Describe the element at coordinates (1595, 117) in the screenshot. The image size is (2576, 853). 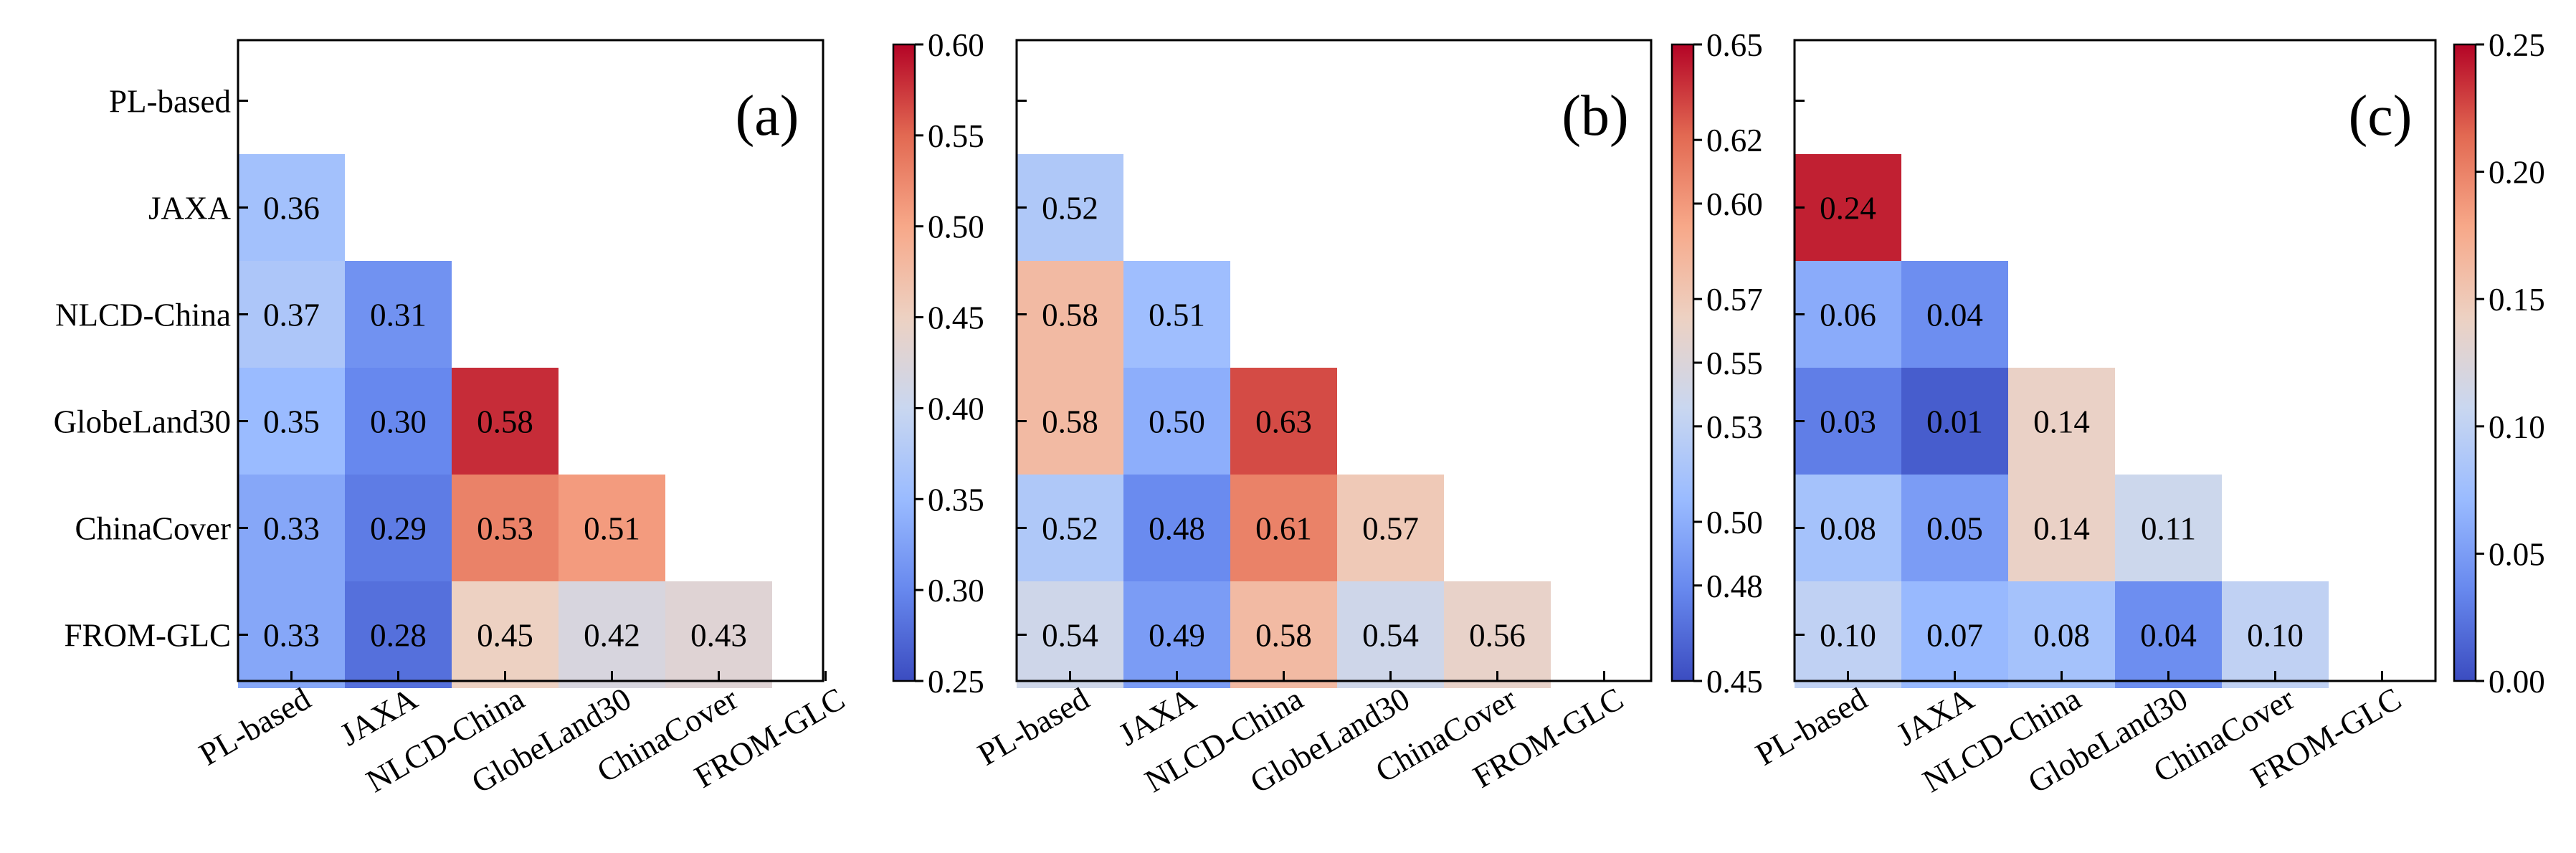
I see `panel-label: (b)` at that location.